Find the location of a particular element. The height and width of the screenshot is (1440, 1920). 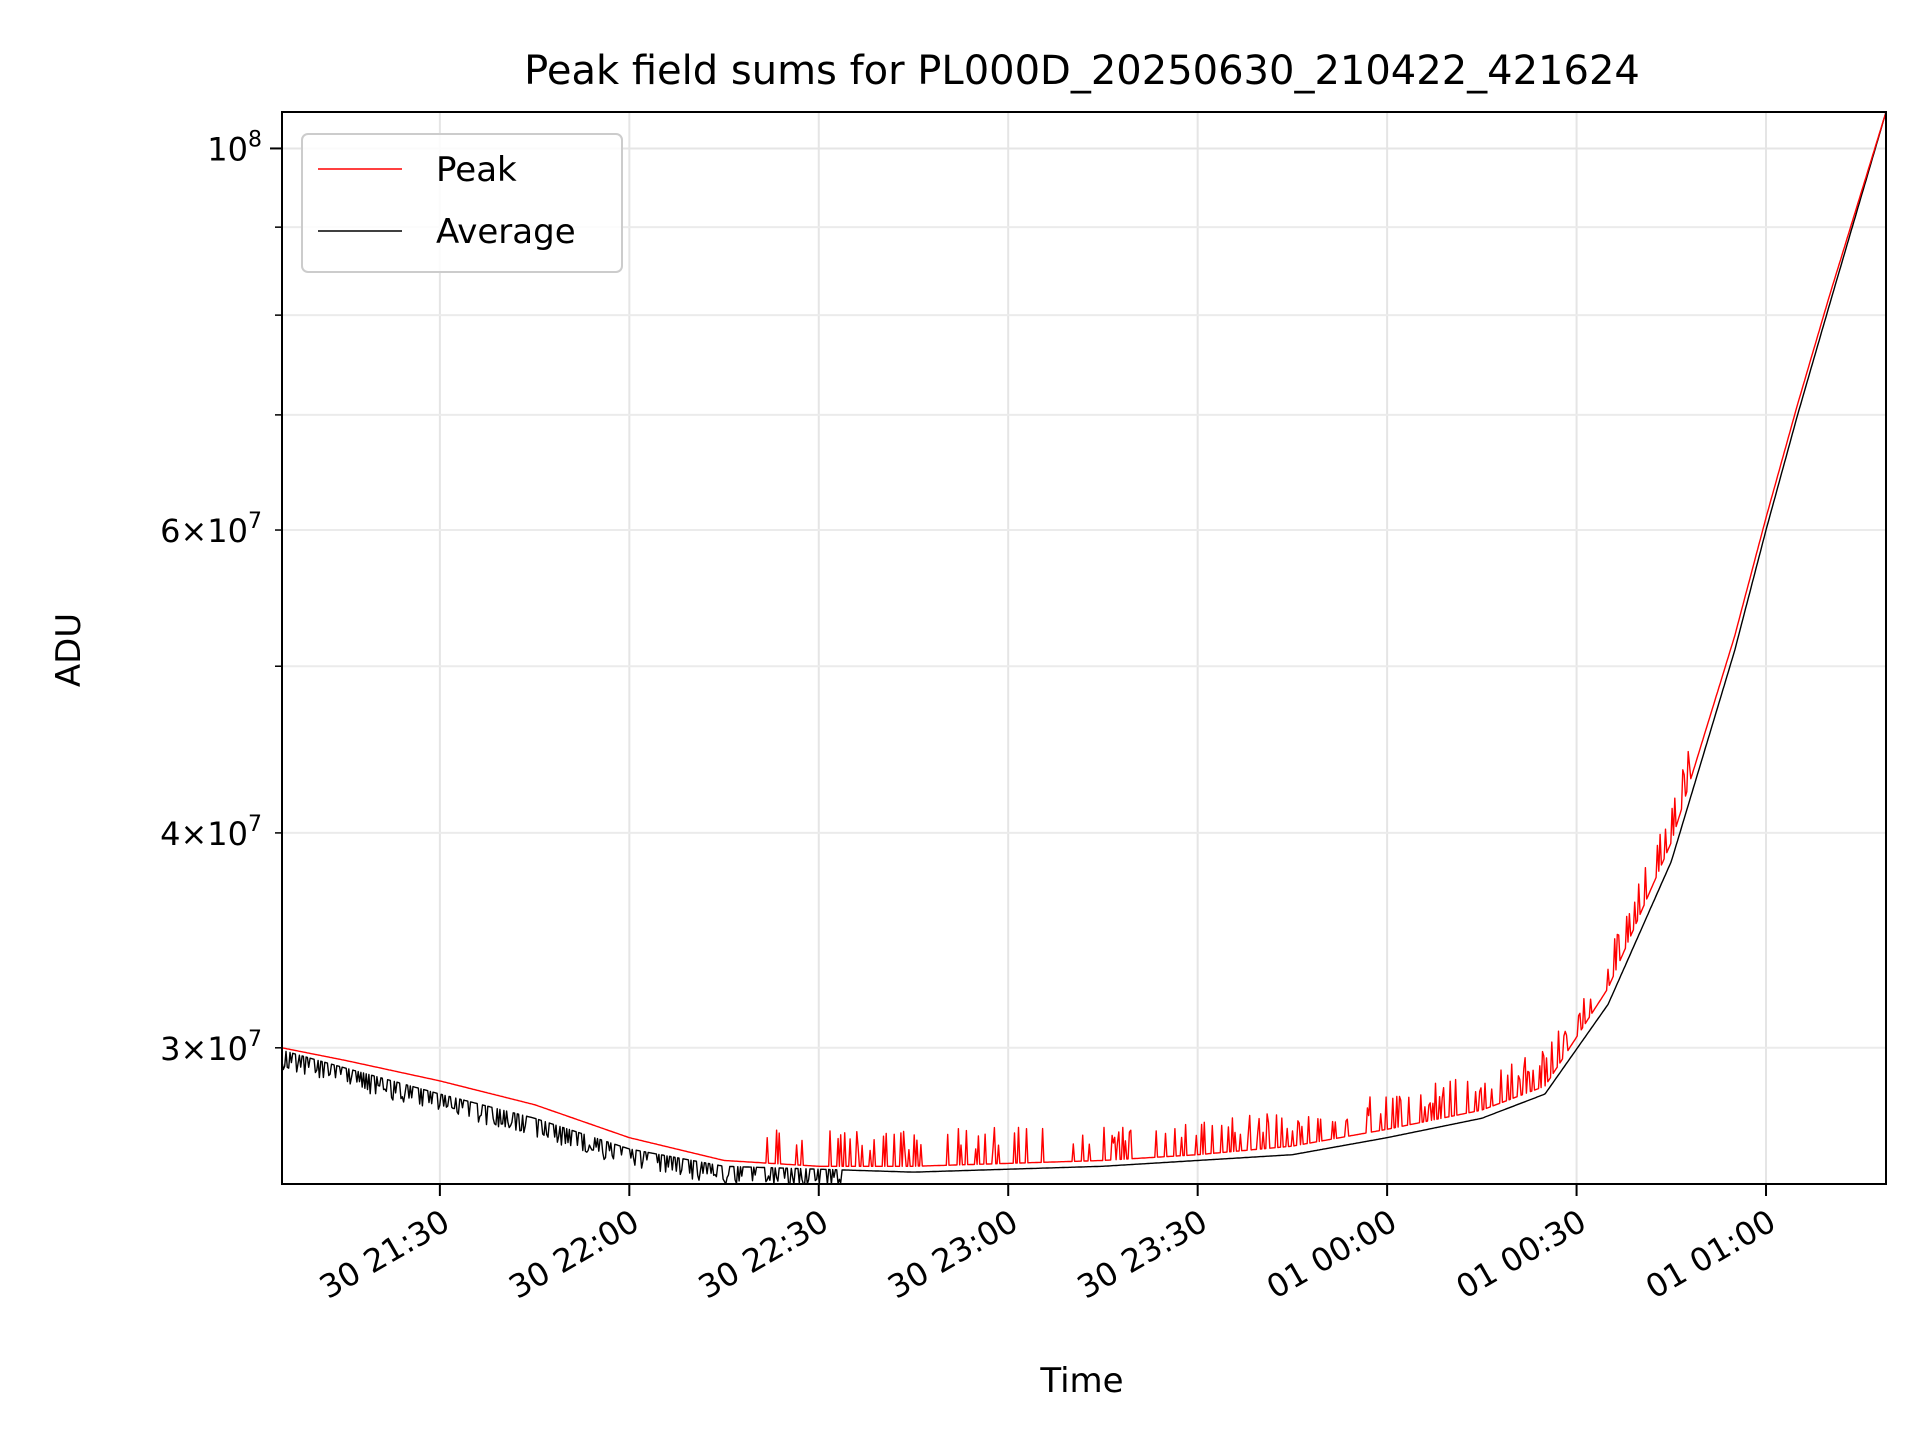

y-tick-label: 4×107 is located at coordinates (211, 832).